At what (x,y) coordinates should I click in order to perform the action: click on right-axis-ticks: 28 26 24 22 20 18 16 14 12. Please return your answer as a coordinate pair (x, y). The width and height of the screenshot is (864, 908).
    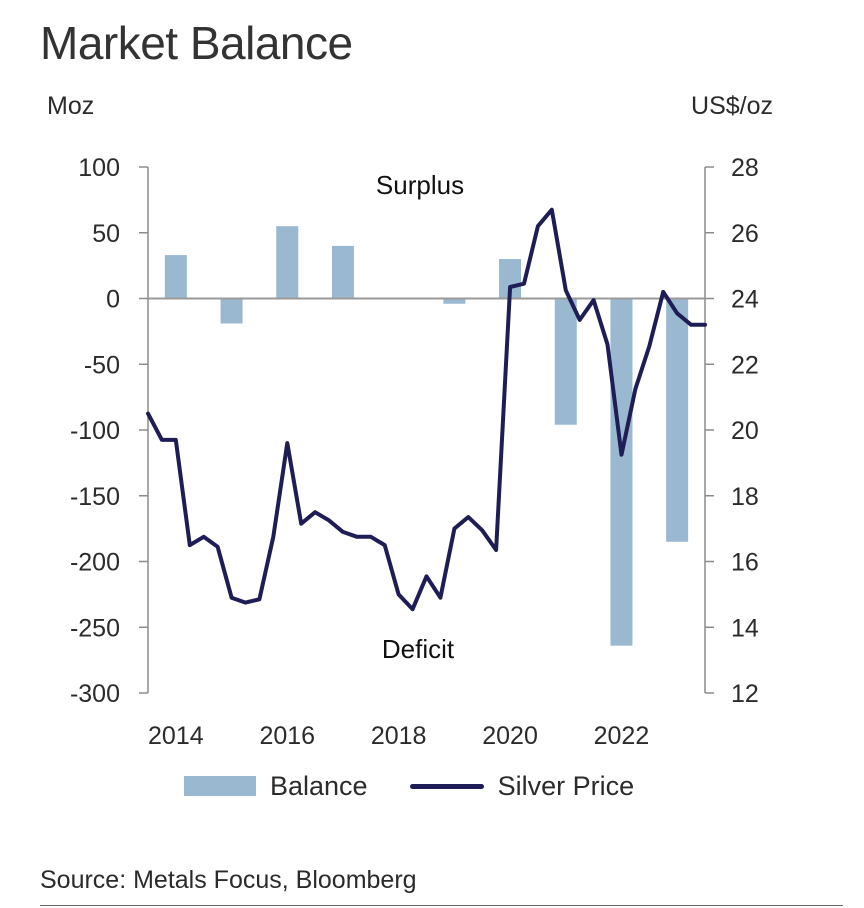
    Looking at the image, I should click on (732, 431).